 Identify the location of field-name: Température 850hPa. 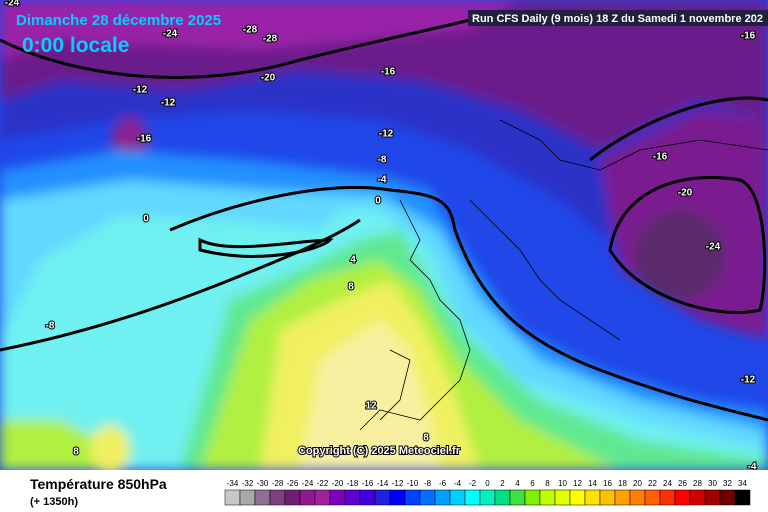
(98, 484).